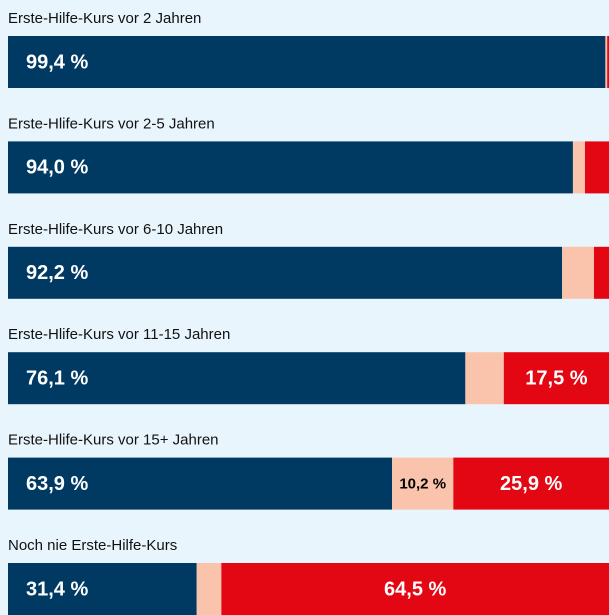 The width and height of the screenshot is (609, 615). I want to click on value-label: 92,2 %, so click(57, 273).